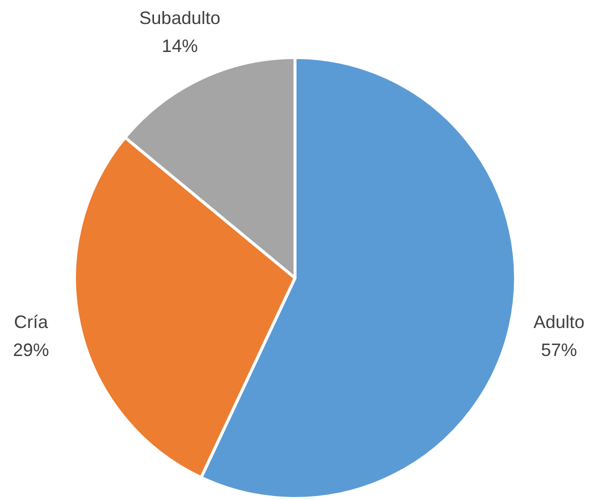  What do you see at coordinates (559, 322) in the screenshot?
I see `slice-label: Adulto` at bounding box center [559, 322].